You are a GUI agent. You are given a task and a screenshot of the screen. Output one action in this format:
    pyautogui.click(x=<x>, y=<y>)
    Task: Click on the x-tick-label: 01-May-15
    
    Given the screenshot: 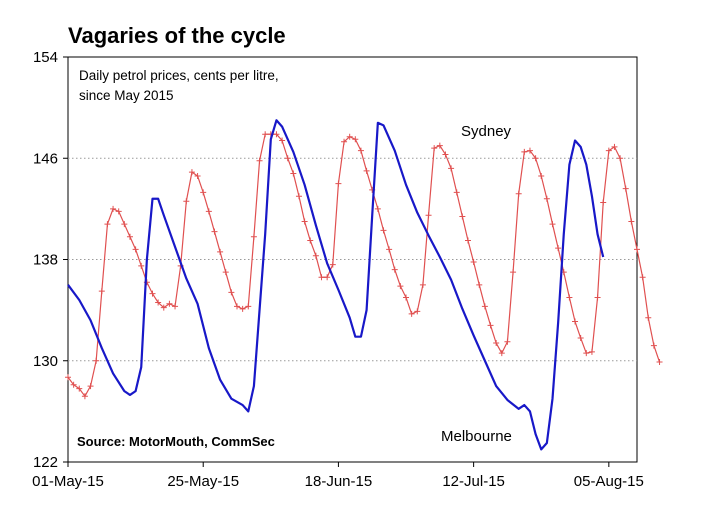 What is the action you would take?
    pyautogui.click(x=68, y=481)
    